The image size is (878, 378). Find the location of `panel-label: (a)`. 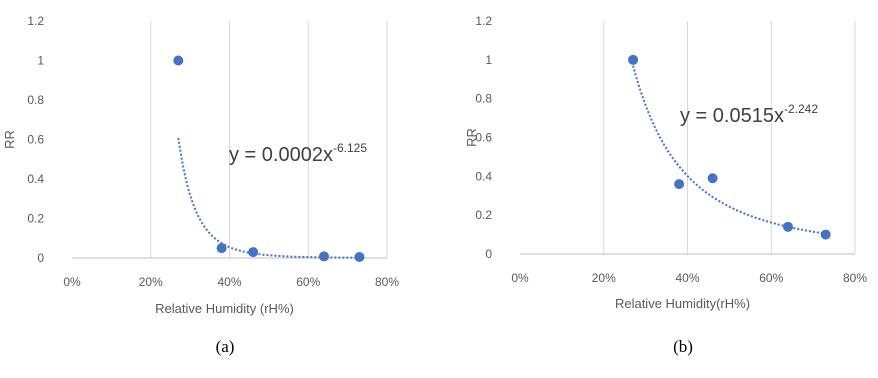

panel-label: (a) is located at coordinates (225, 346).